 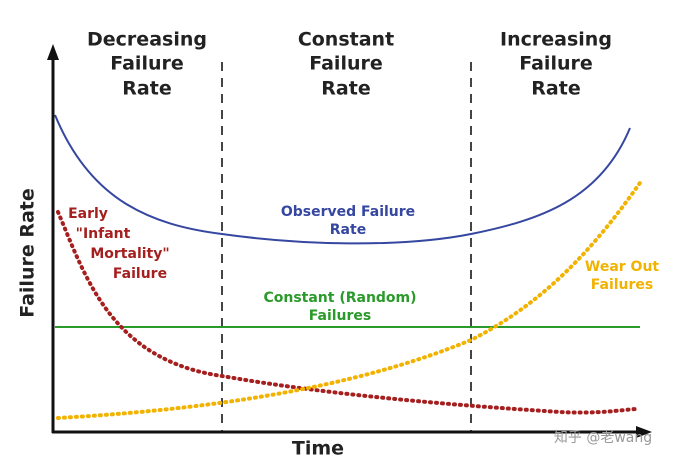 I want to click on curve-label: Wear Out, so click(x=622, y=267).